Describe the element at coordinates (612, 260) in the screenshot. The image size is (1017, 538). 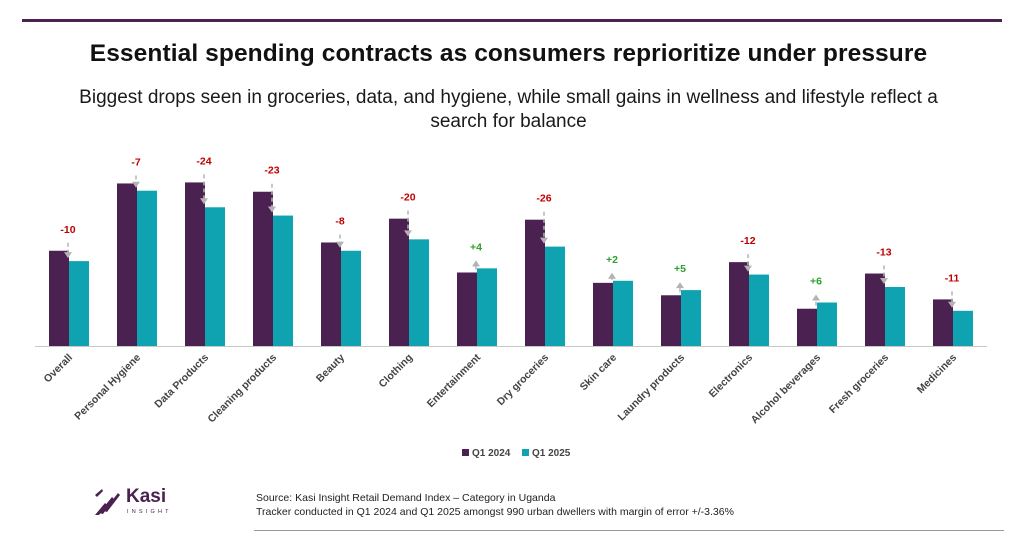
I see `change-label: +2` at that location.